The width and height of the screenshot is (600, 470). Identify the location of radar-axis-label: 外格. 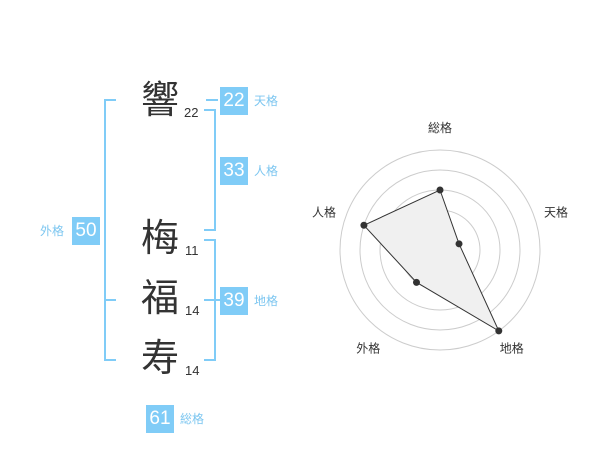
(368, 348).